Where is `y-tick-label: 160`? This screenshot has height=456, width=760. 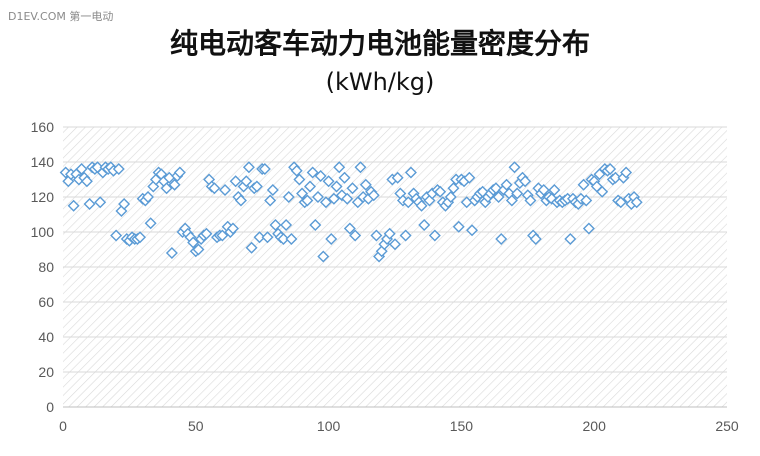 y-tick-label: 160 is located at coordinates (43, 127).